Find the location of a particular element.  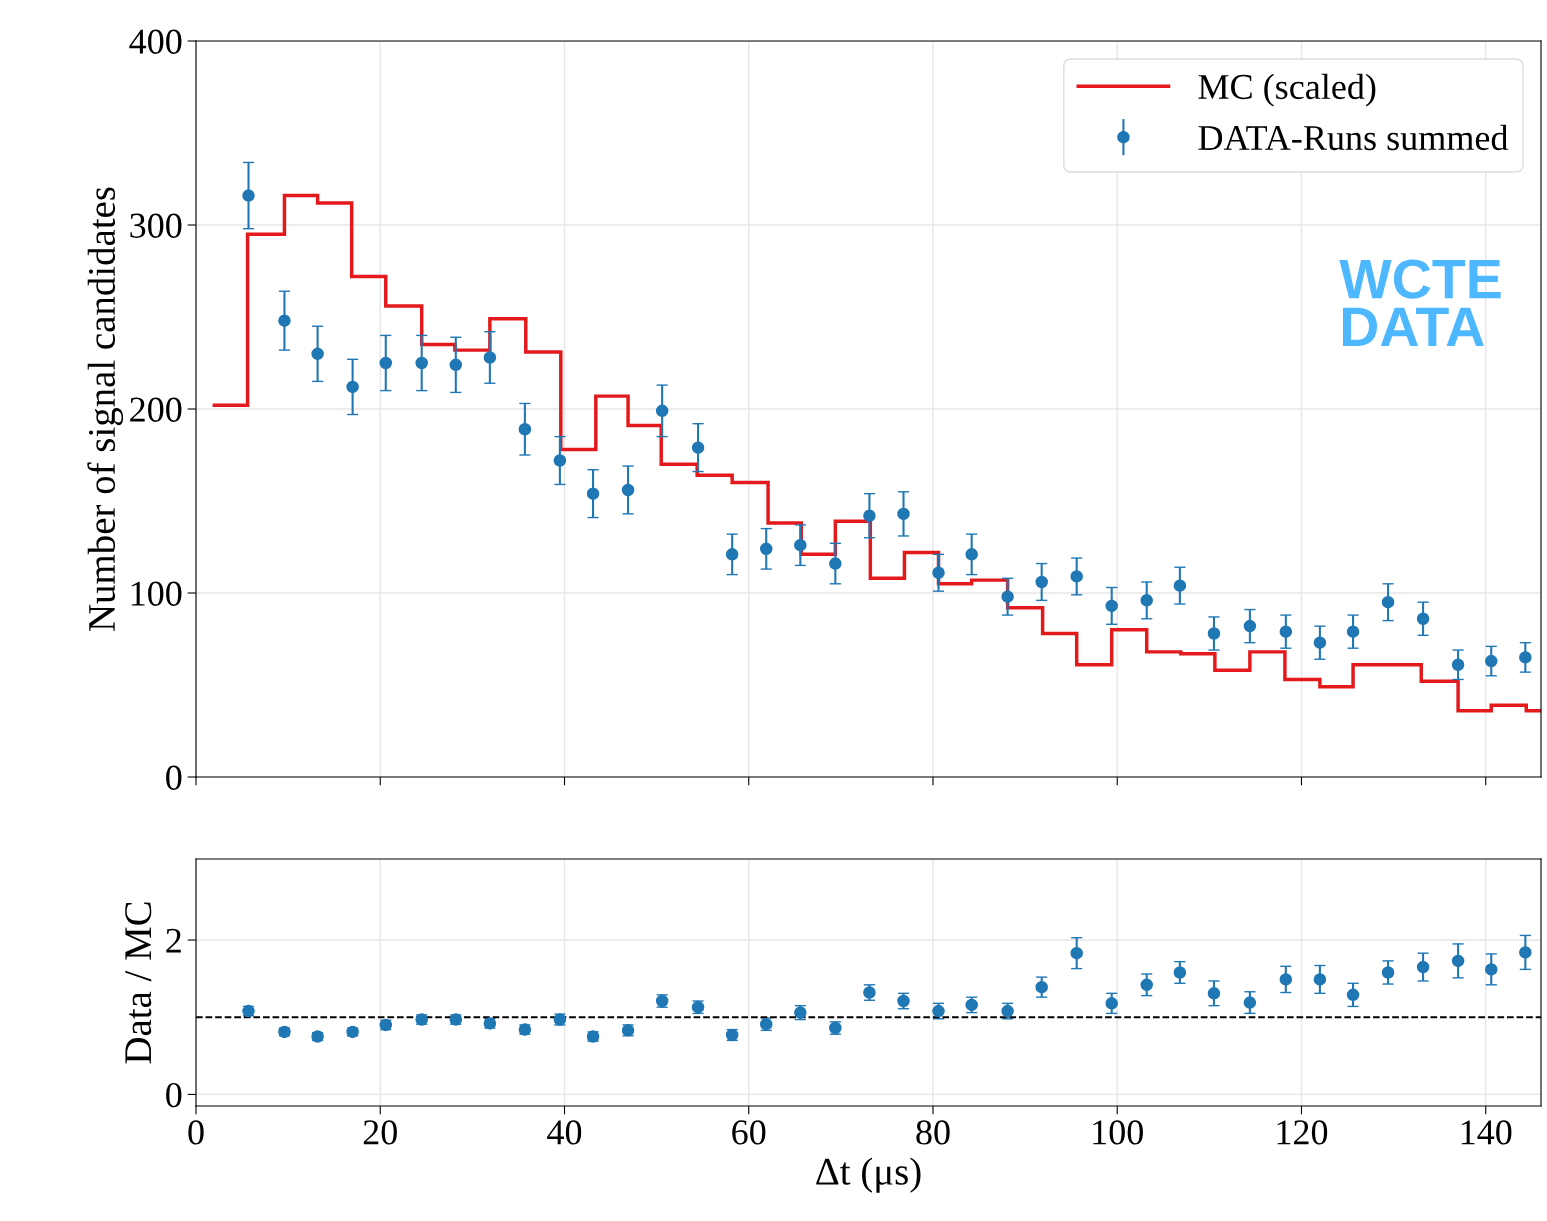

legend-label: MC (scaled) is located at coordinates (1287, 90).